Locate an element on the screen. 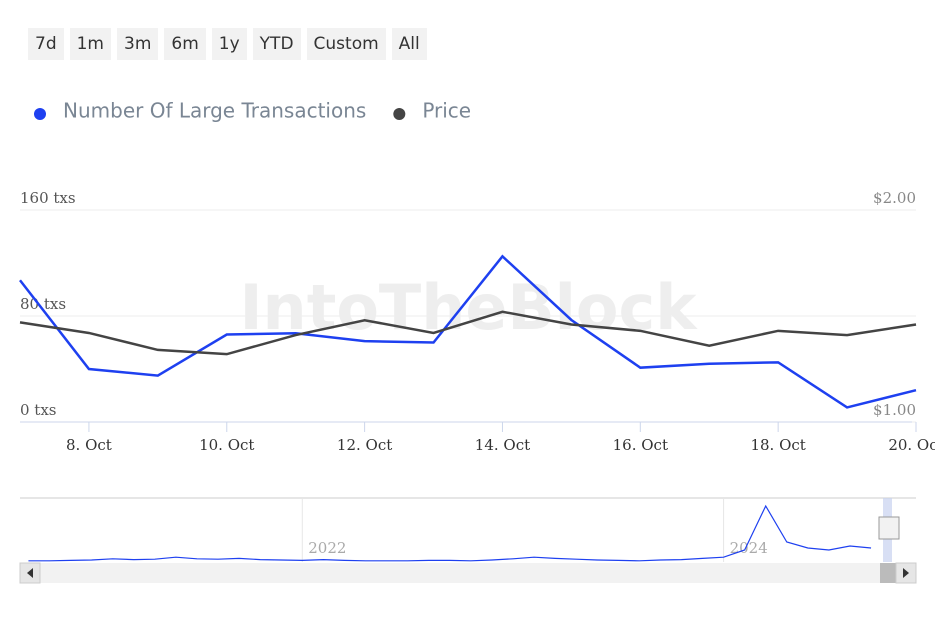  range-button: 3m is located at coordinates (138, 44).